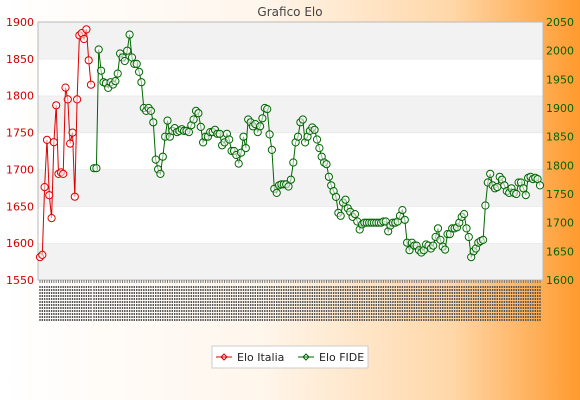  What do you see at coordinates (560, 137) in the screenshot?
I see `right-tick-label: 1850` at bounding box center [560, 137].